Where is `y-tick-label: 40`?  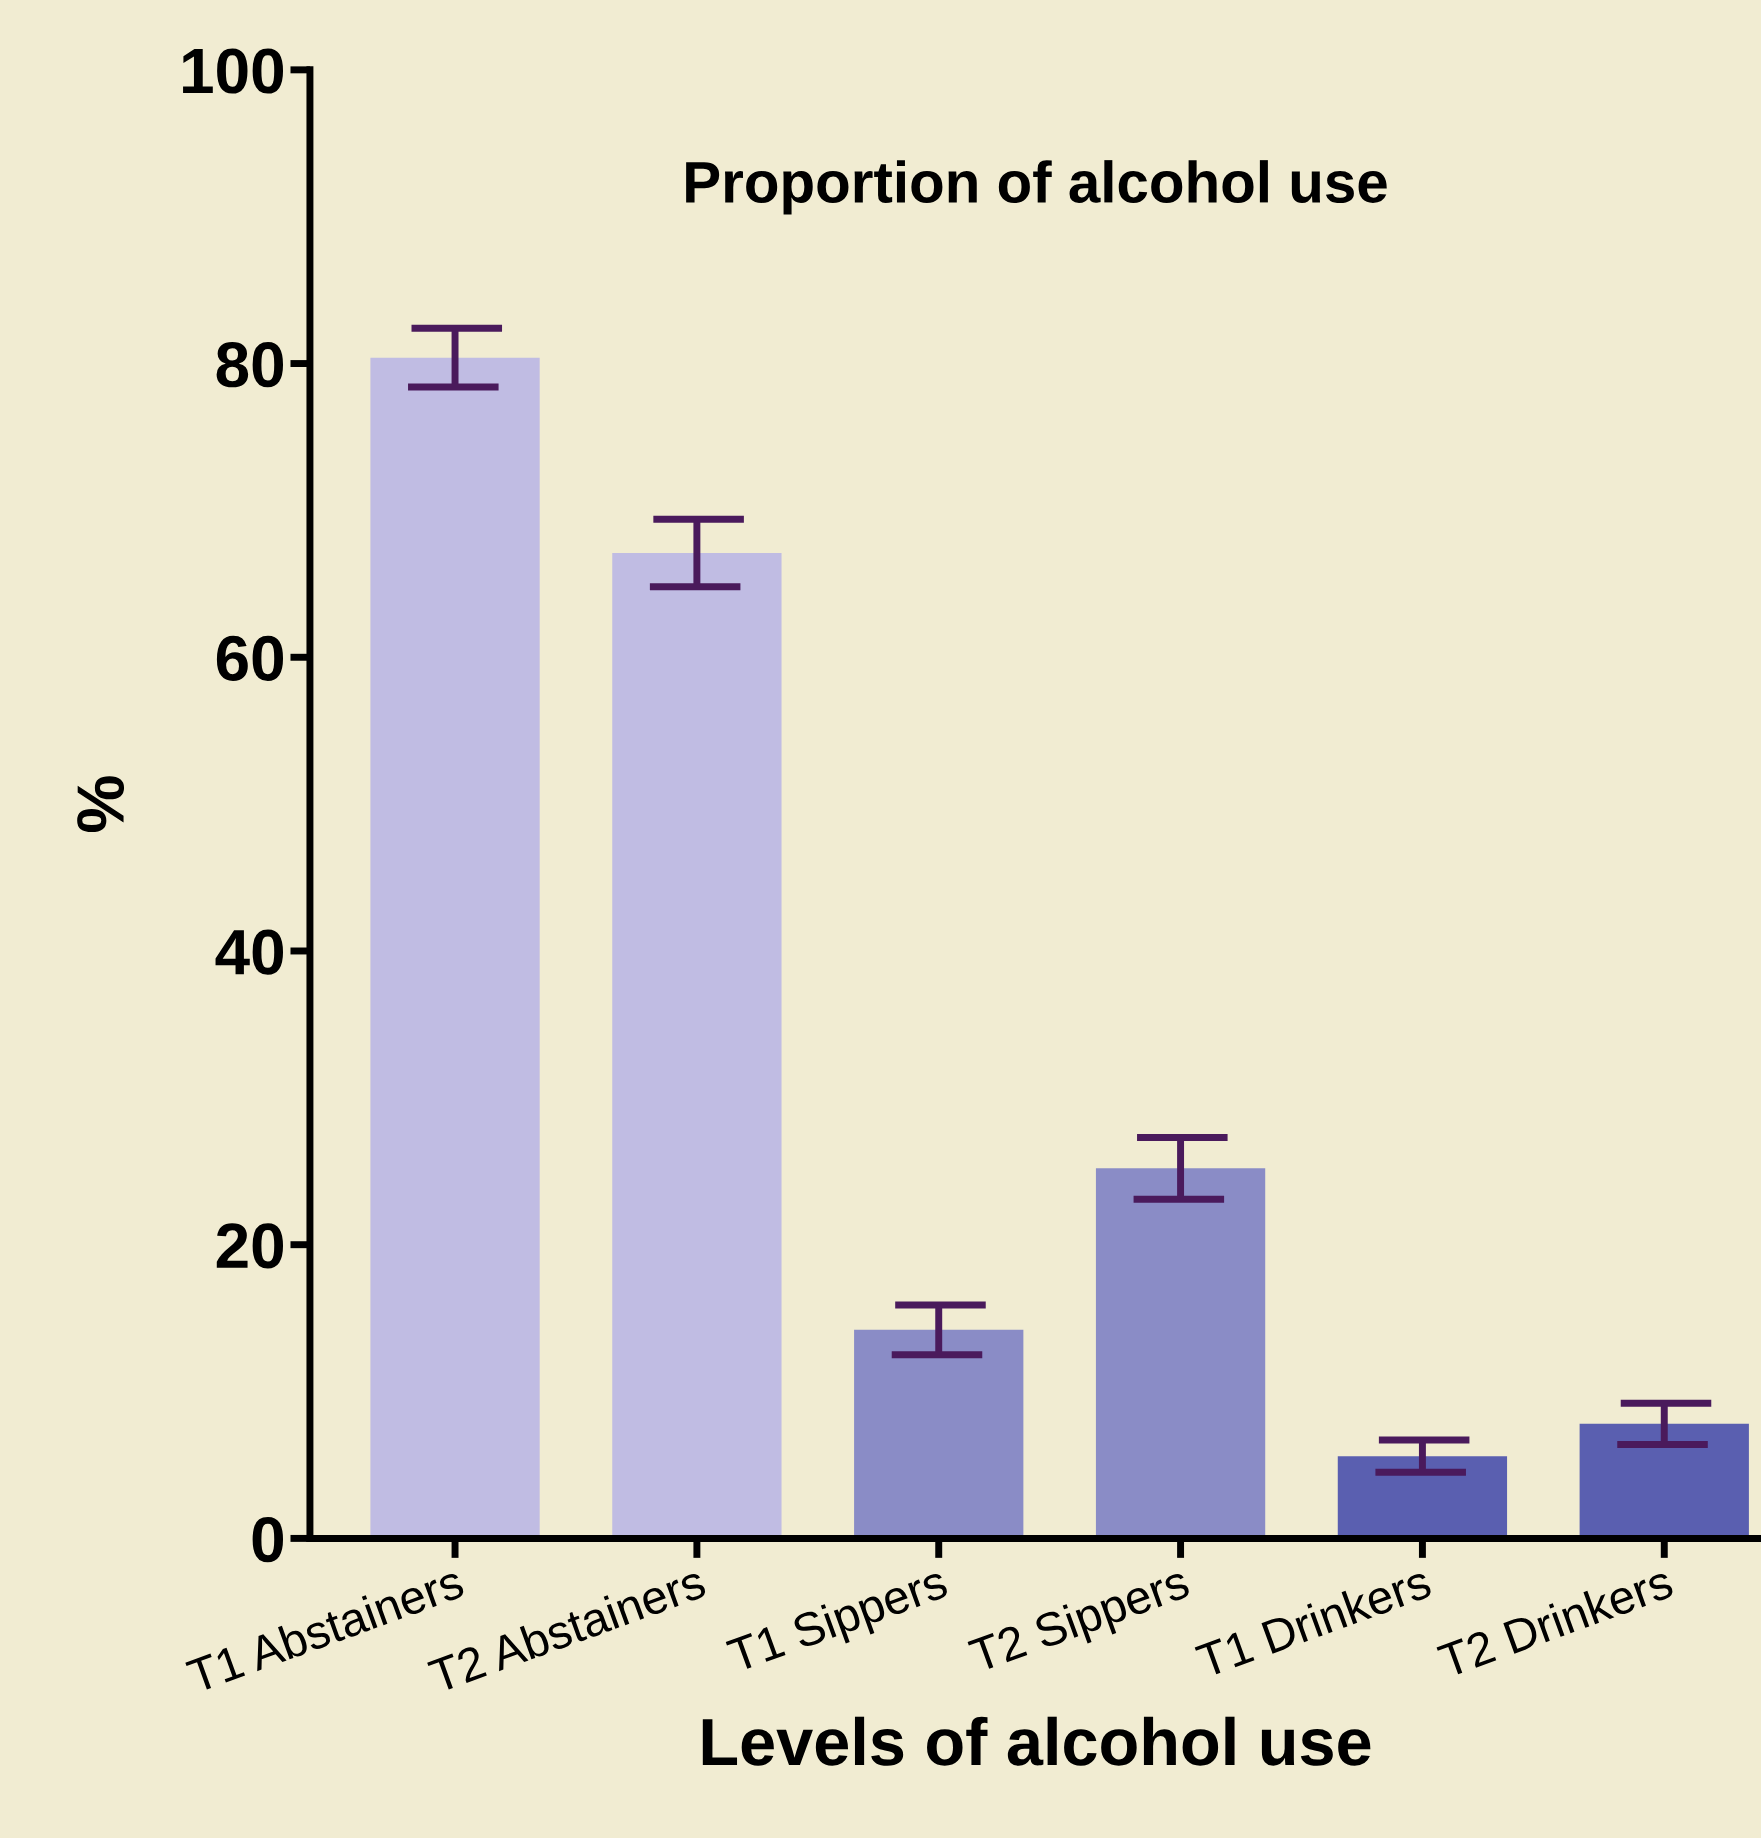
y-tick-label: 40 is located at coordinates (249, 952).